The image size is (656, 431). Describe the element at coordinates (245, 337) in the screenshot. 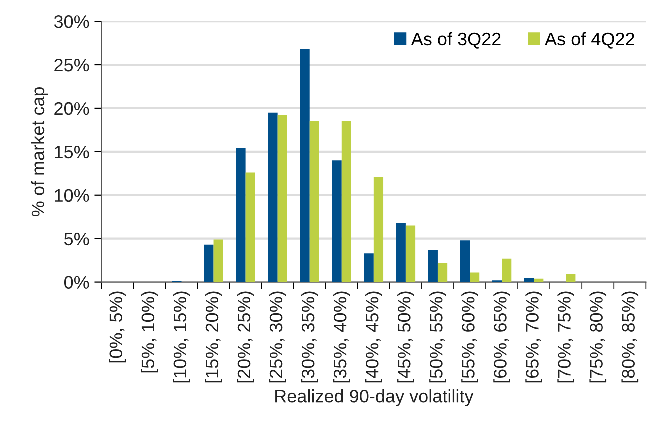

I see `x-tick-label: [20%, 25%)` at that location.